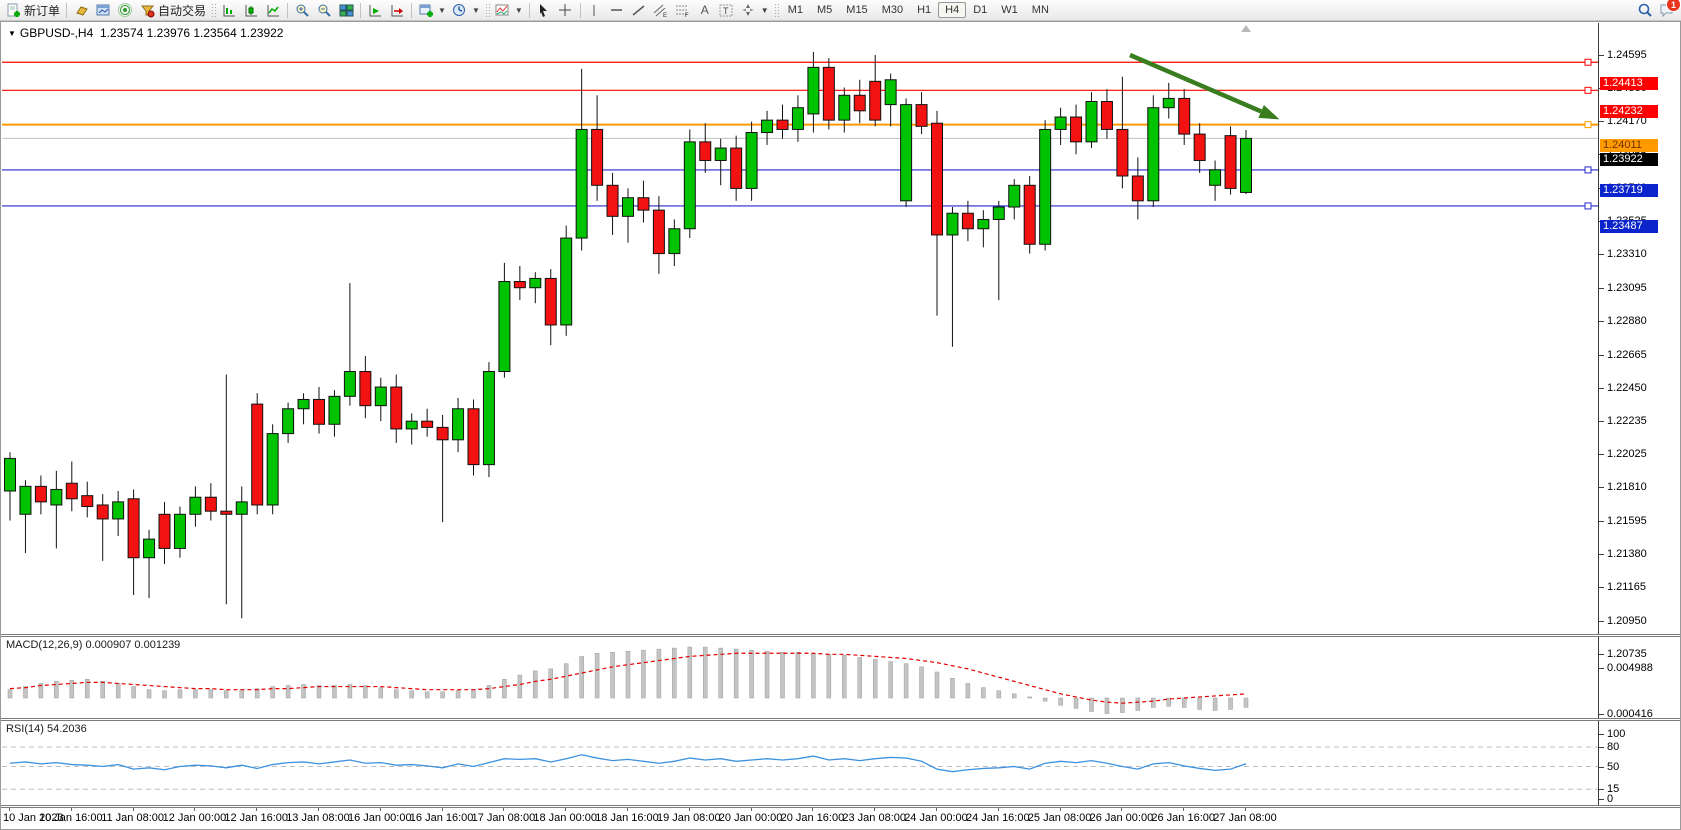 This screenshot has height=830, width=1681. I want to click on timeframe-button-D1: D1, so click(980, 10).